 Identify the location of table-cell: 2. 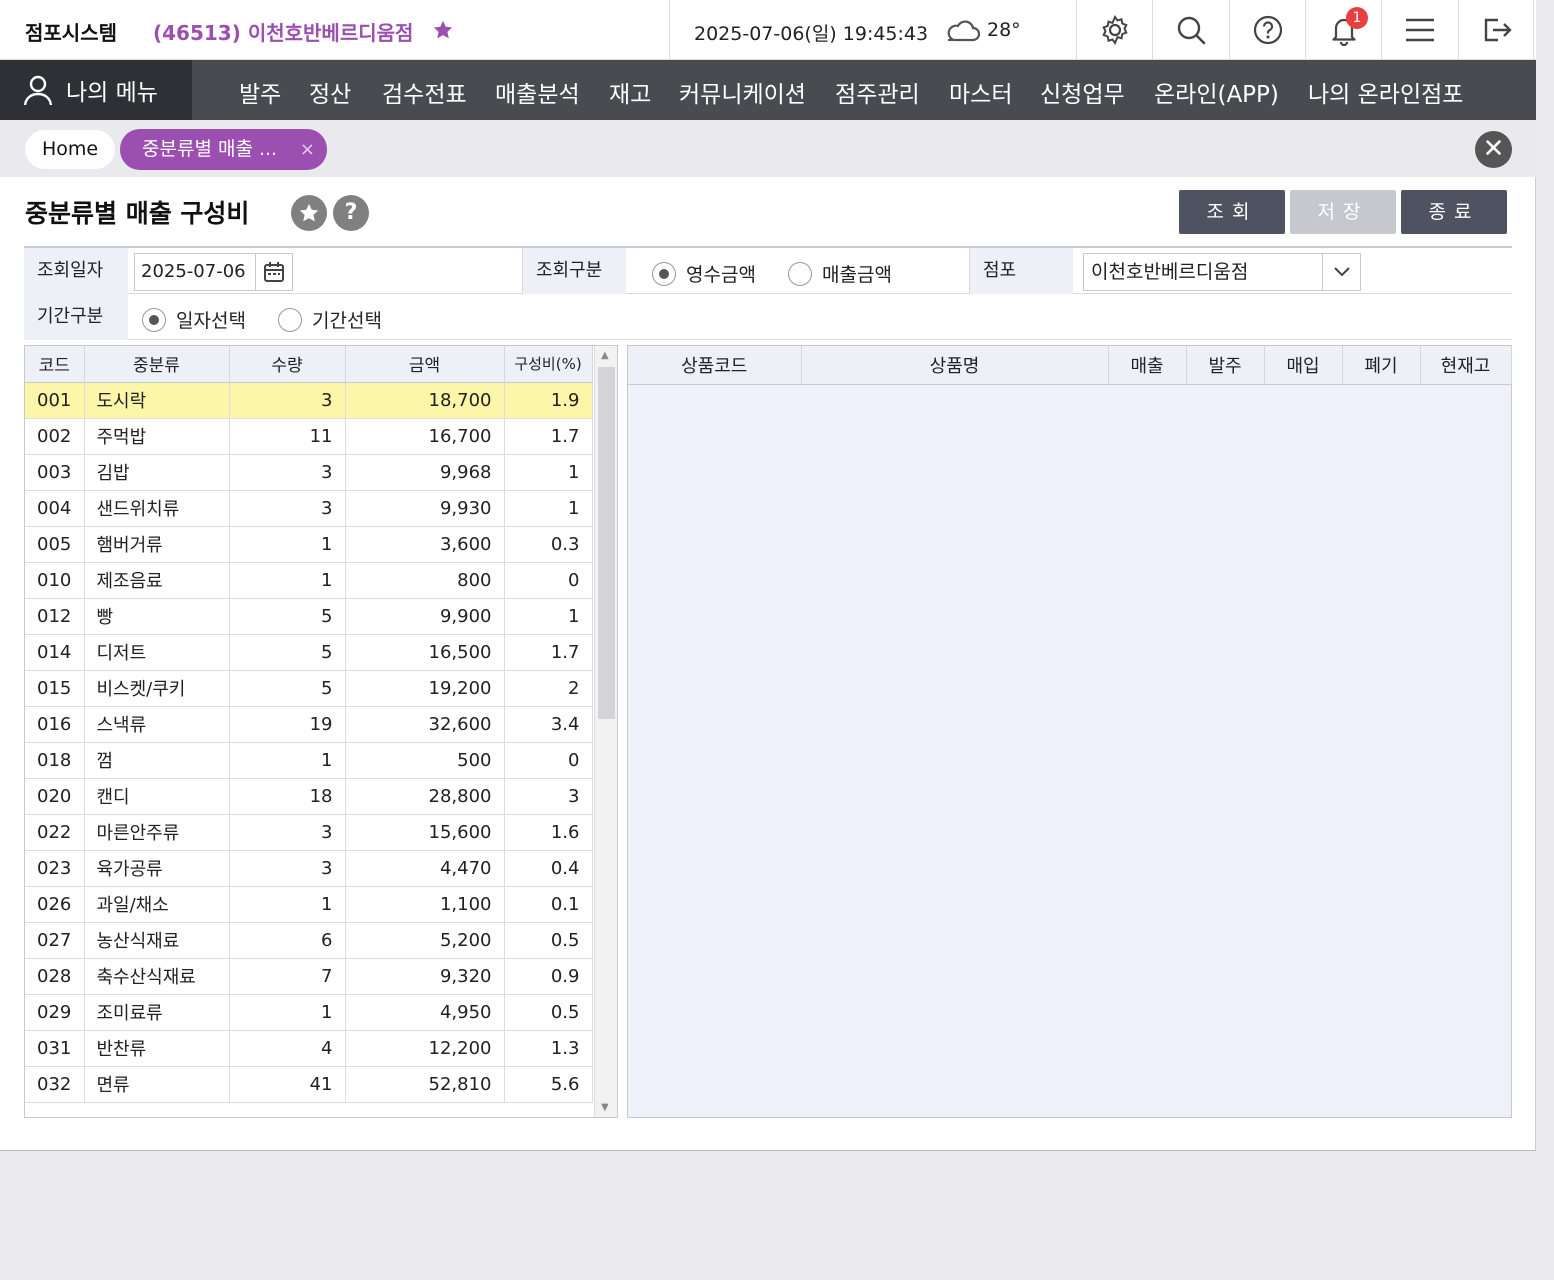
(548, 688).